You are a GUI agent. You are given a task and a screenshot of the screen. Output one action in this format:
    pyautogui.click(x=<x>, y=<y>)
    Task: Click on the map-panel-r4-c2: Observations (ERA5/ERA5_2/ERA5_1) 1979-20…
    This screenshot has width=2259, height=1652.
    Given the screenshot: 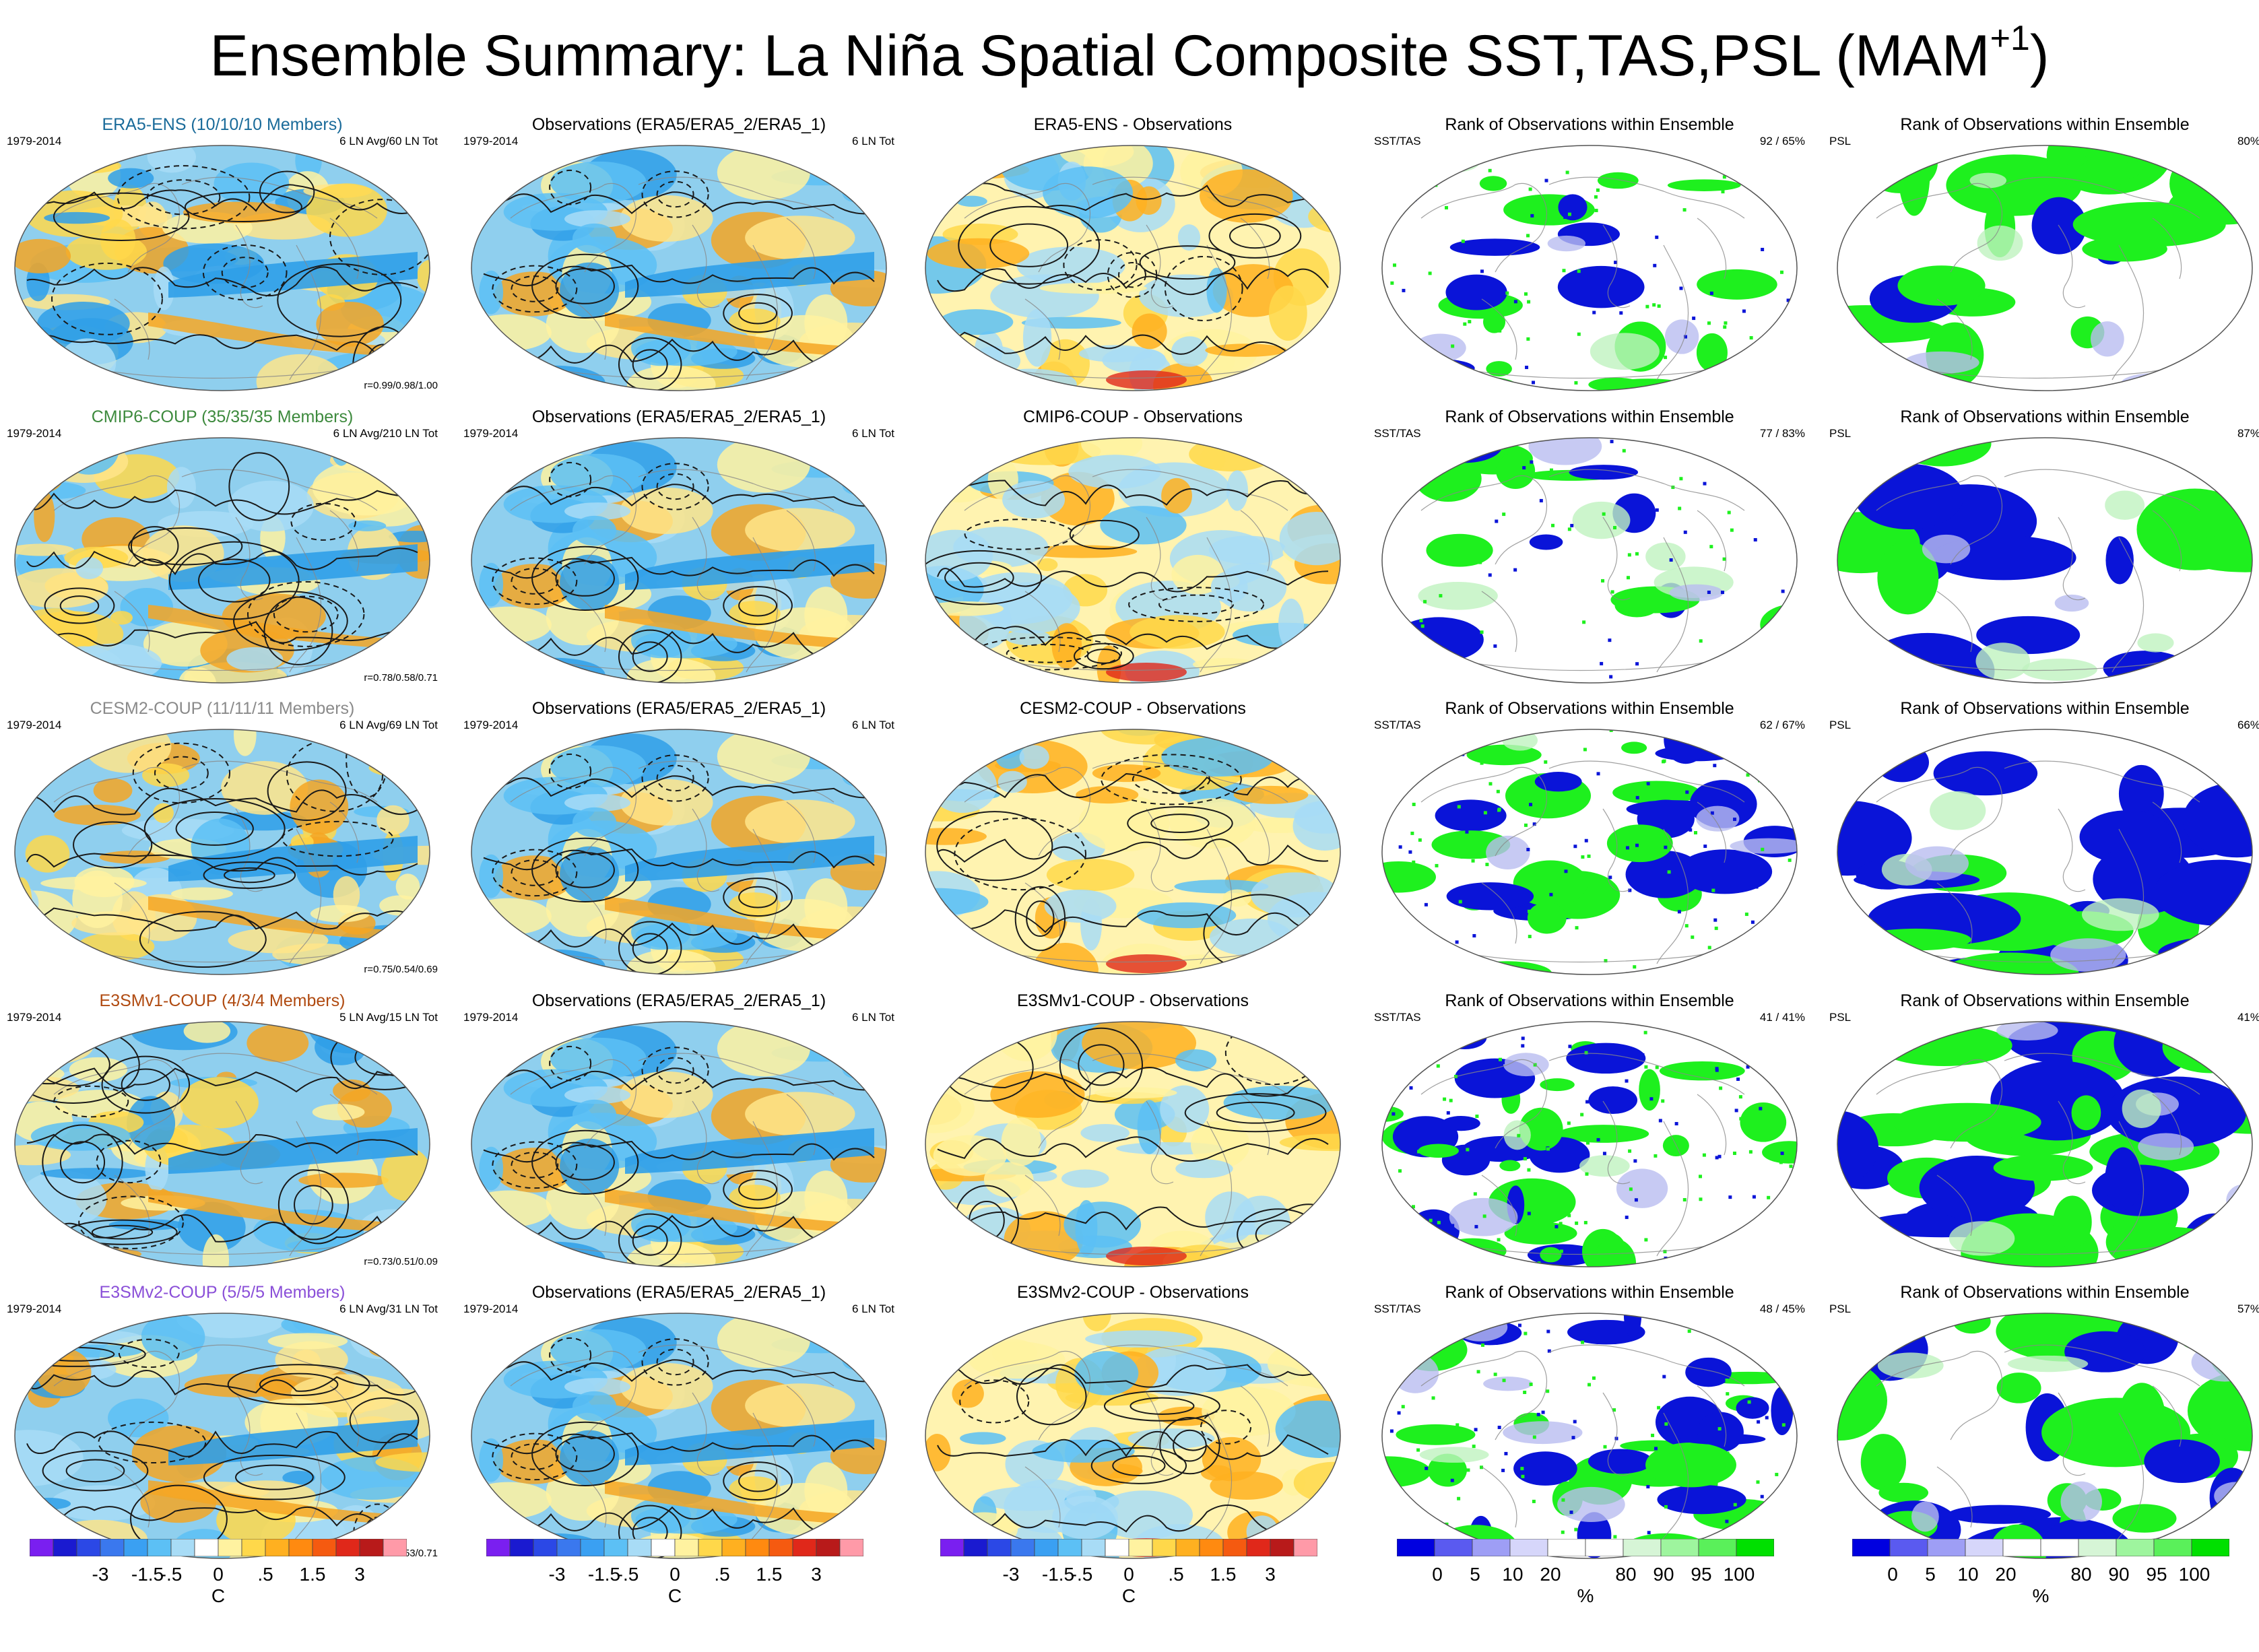 What is the action you would take?
    pyautogui.click(x=678, y=1132)
    